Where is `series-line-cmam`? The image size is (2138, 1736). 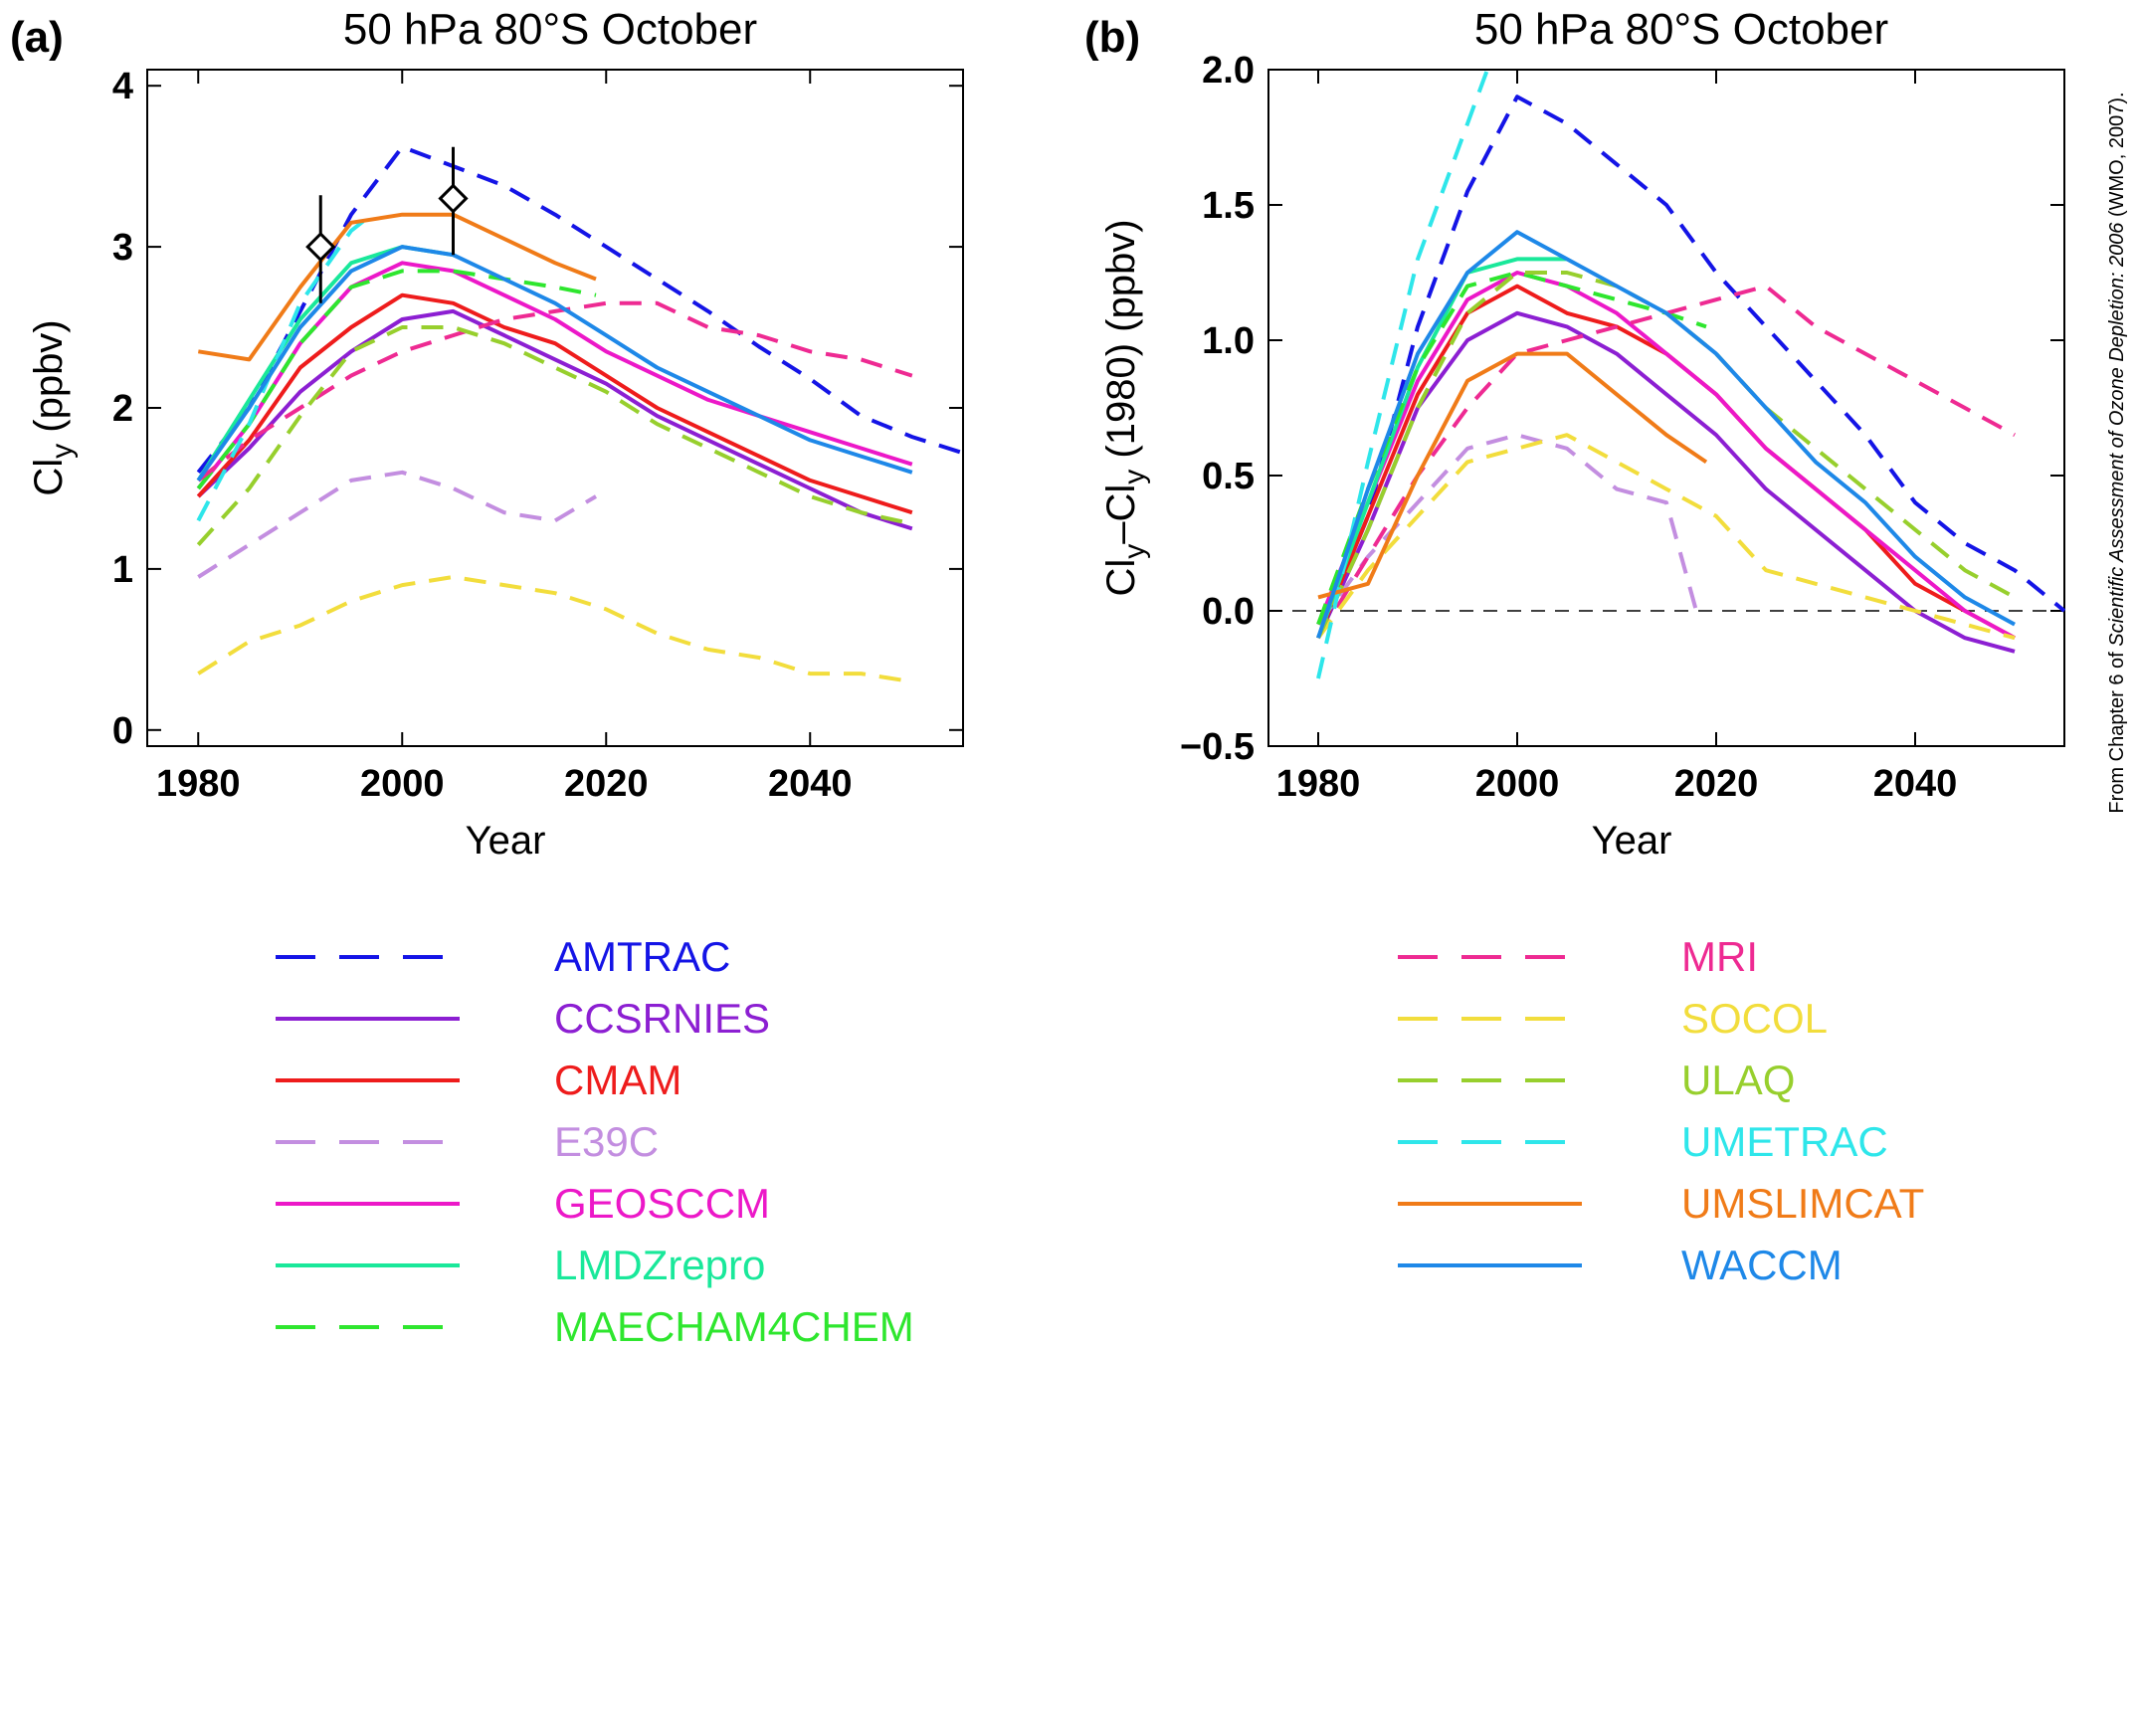 series-line-cmam is located at coordinates (555, 404).